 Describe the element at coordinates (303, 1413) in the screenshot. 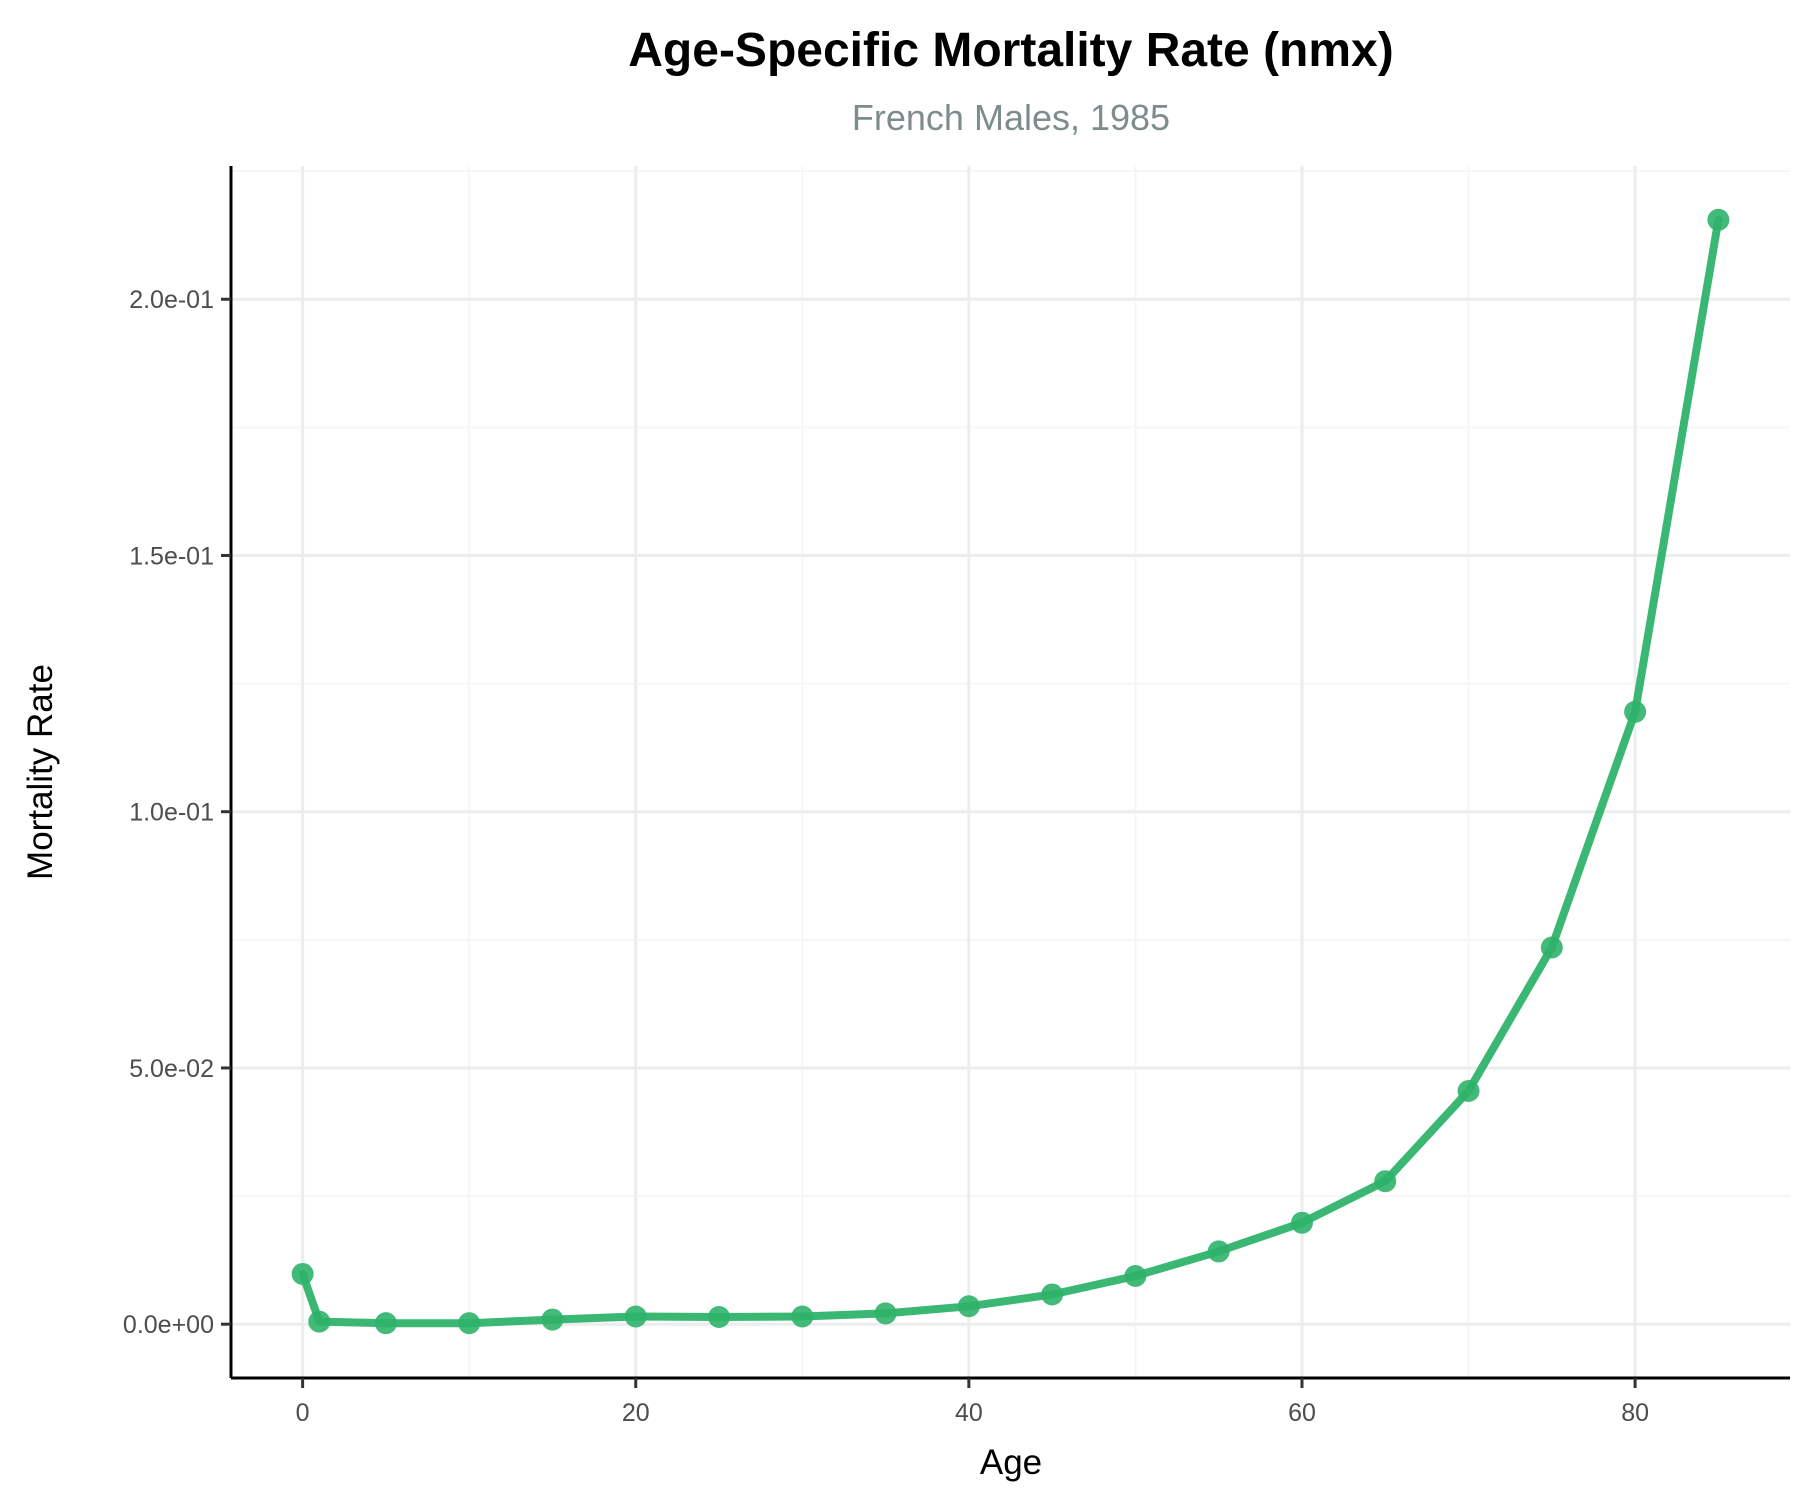

I see `x-tick-label: 0` at that location.